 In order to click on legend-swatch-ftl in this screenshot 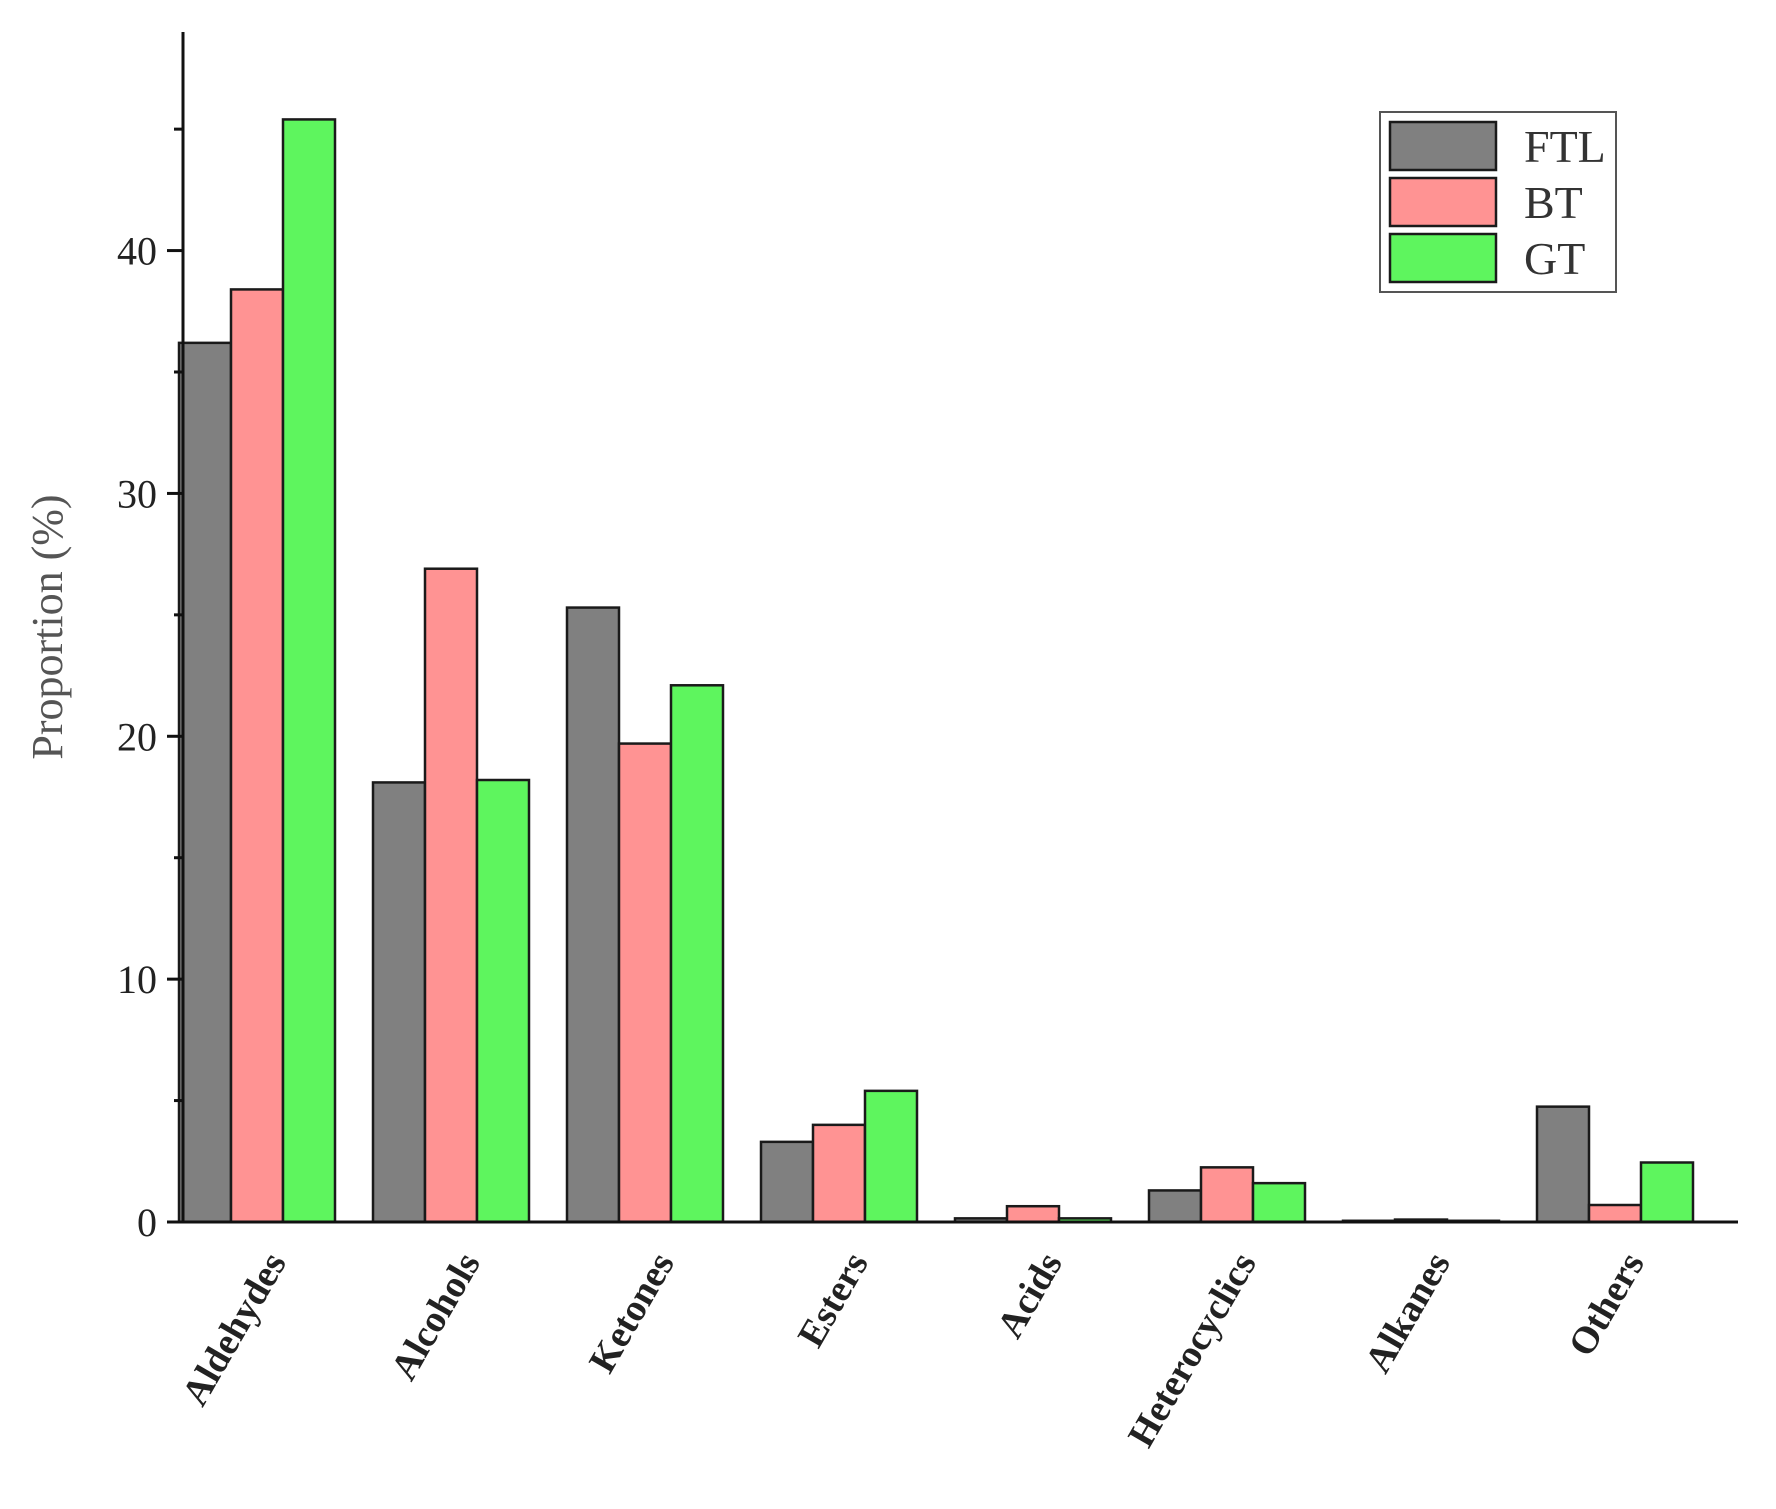, I will do `click(1443, 146)`.